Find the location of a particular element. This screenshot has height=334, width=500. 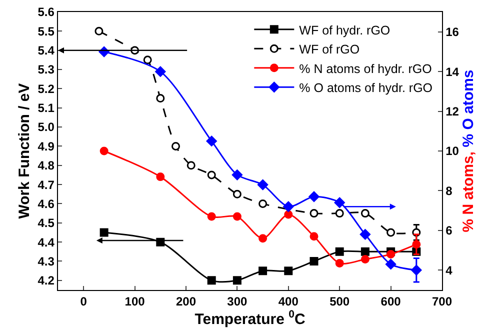

y-tick-label: 5.5 is located at coordinates (46, 31).